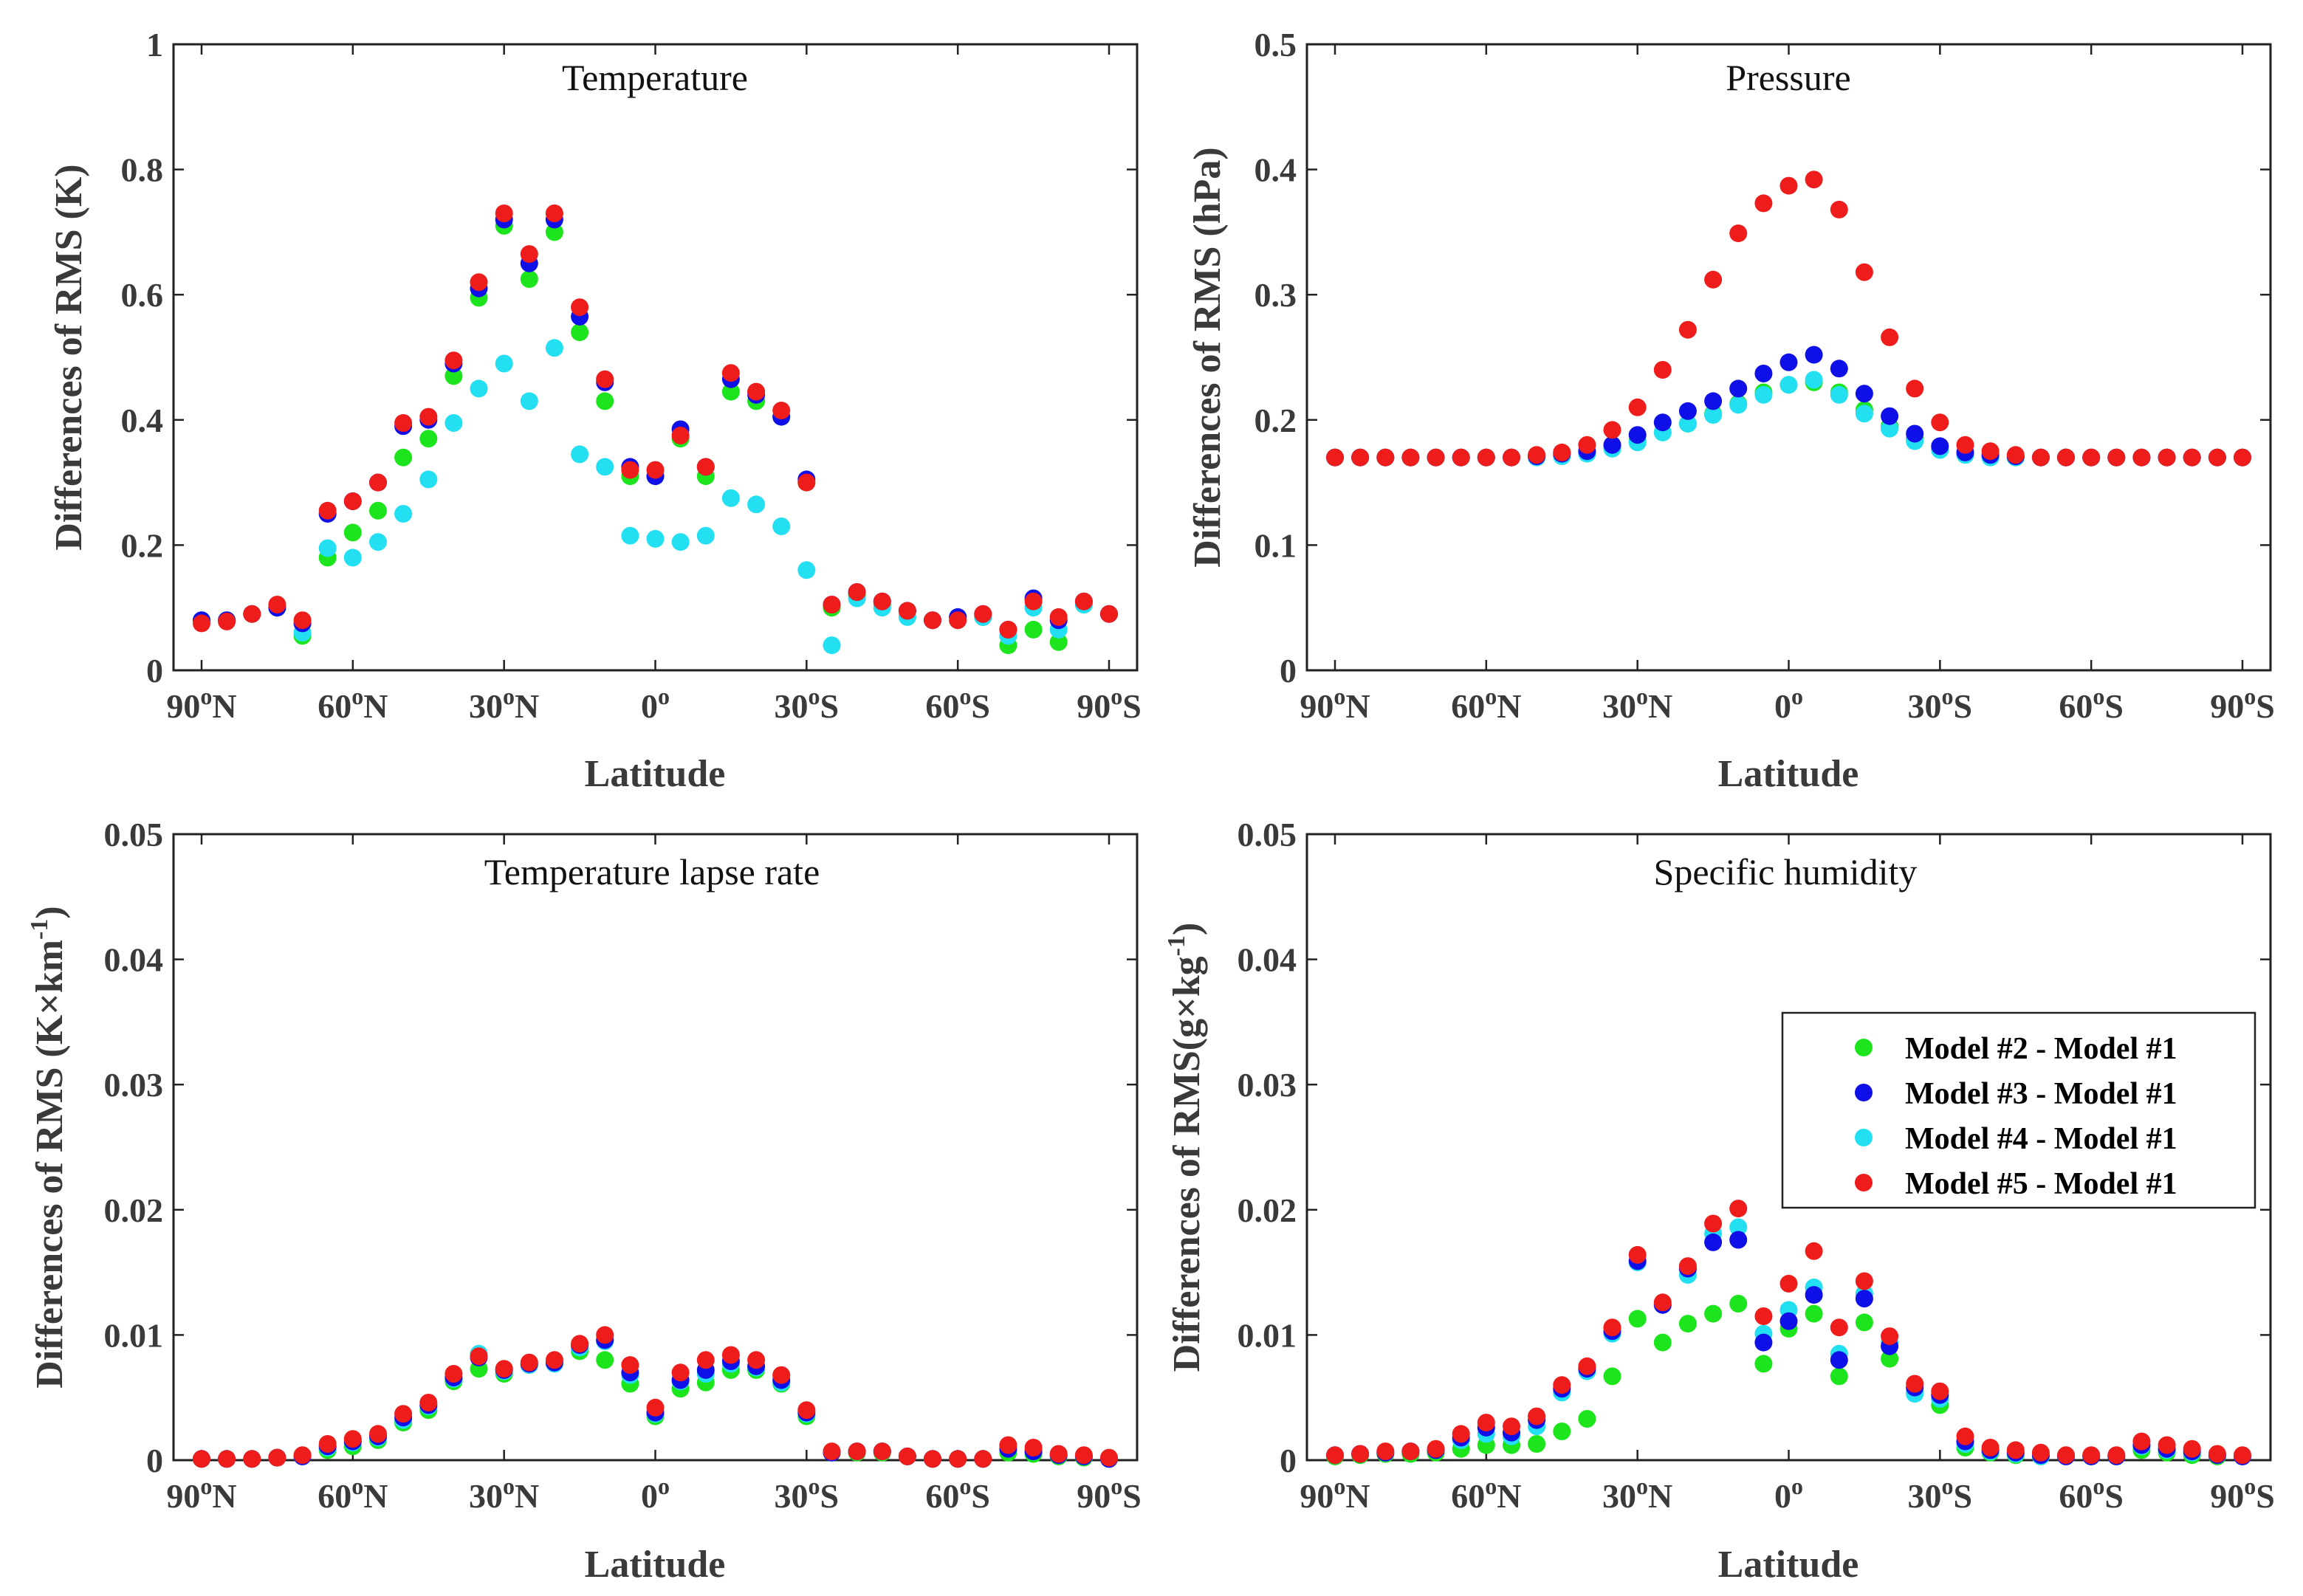 The width and height of the screenshot is (2303, 1596). What do you see at coordinates (134, 834) in the screenshot?
I see `y-tick-label: 0.05` at bounding box center [134, 834].